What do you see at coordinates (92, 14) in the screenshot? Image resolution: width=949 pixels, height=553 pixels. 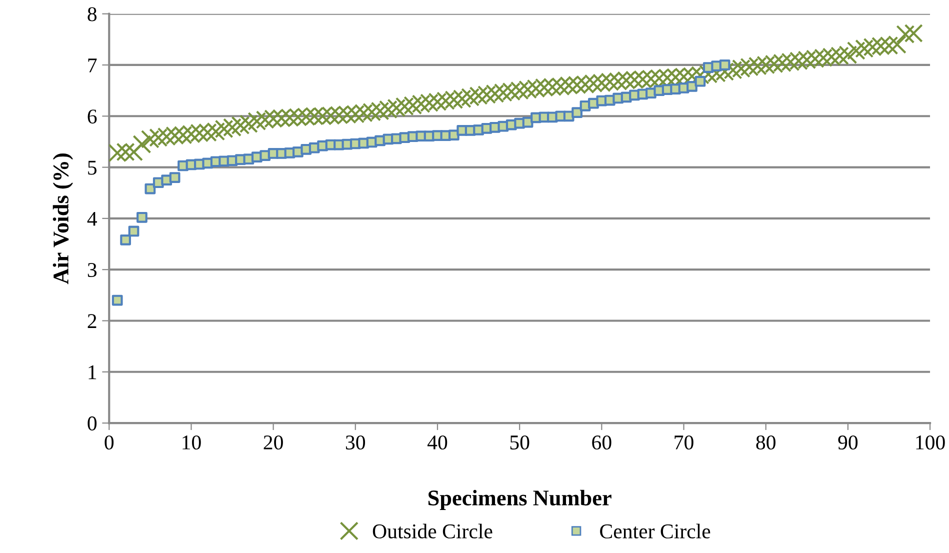 I see `y-tick-label: 8` at bounding box center [92, 14].